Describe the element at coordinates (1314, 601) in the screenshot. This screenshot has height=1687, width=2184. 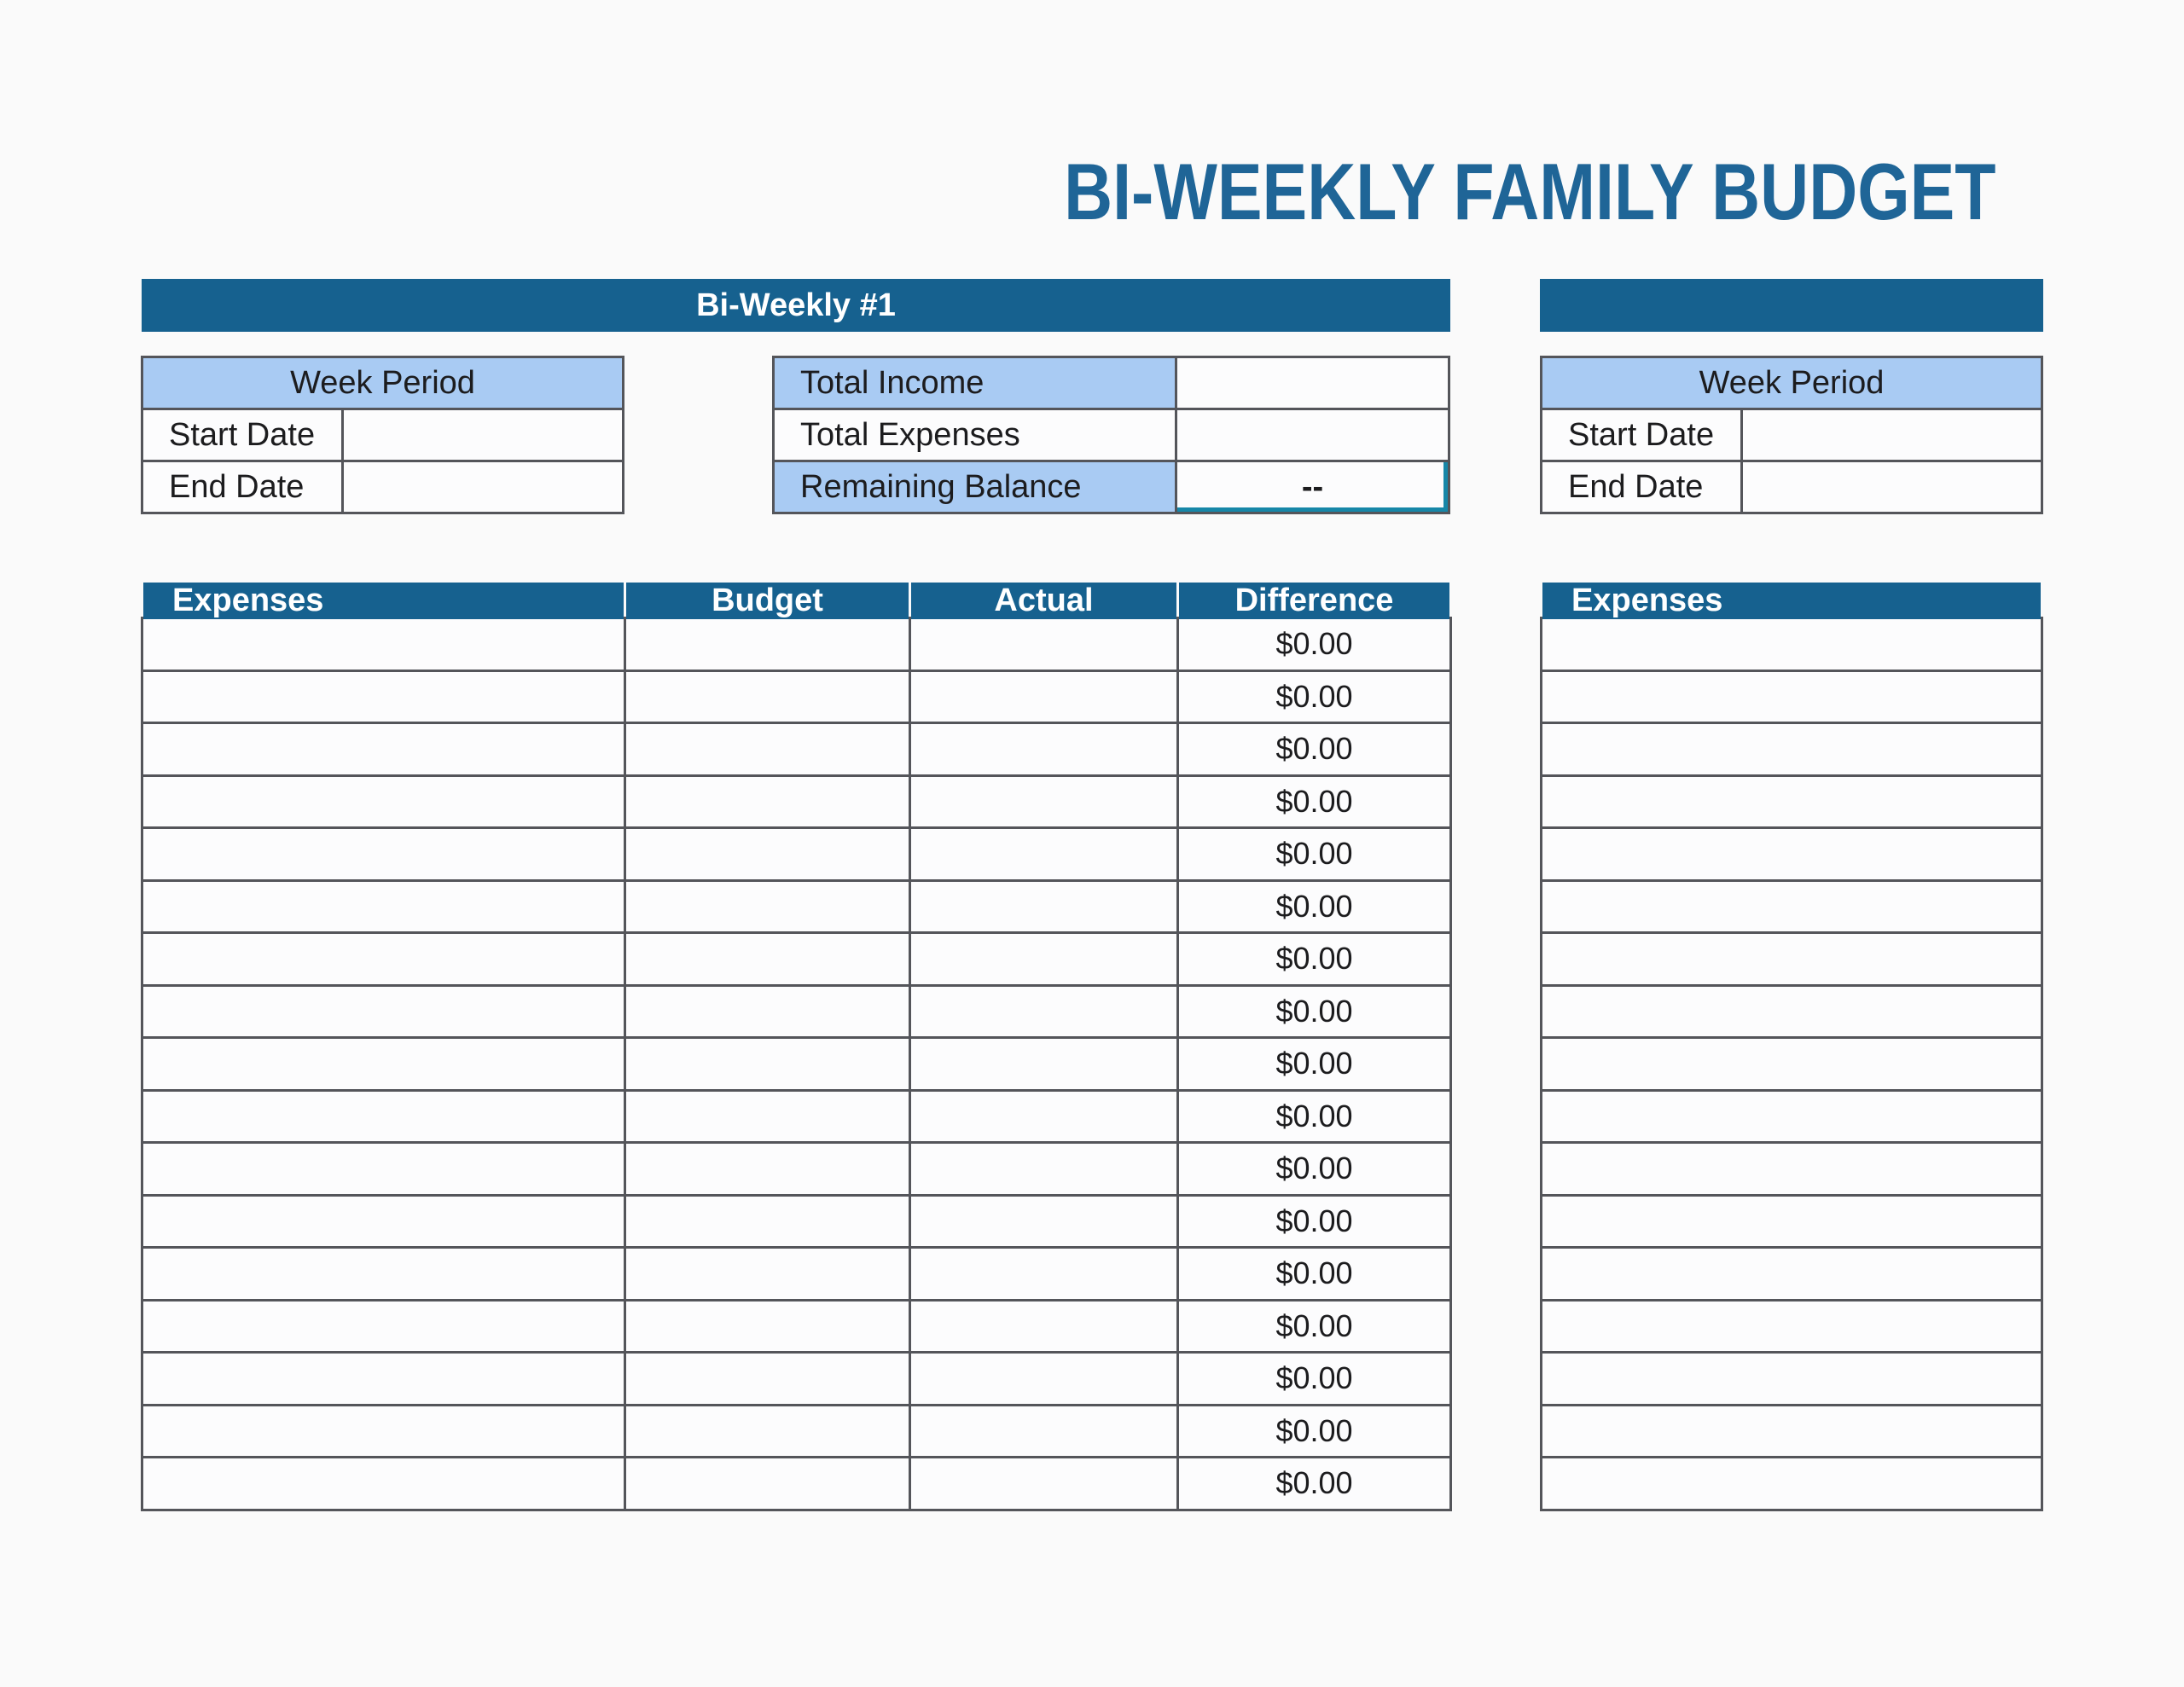
I see `difference-column-header: Difference` at that location.